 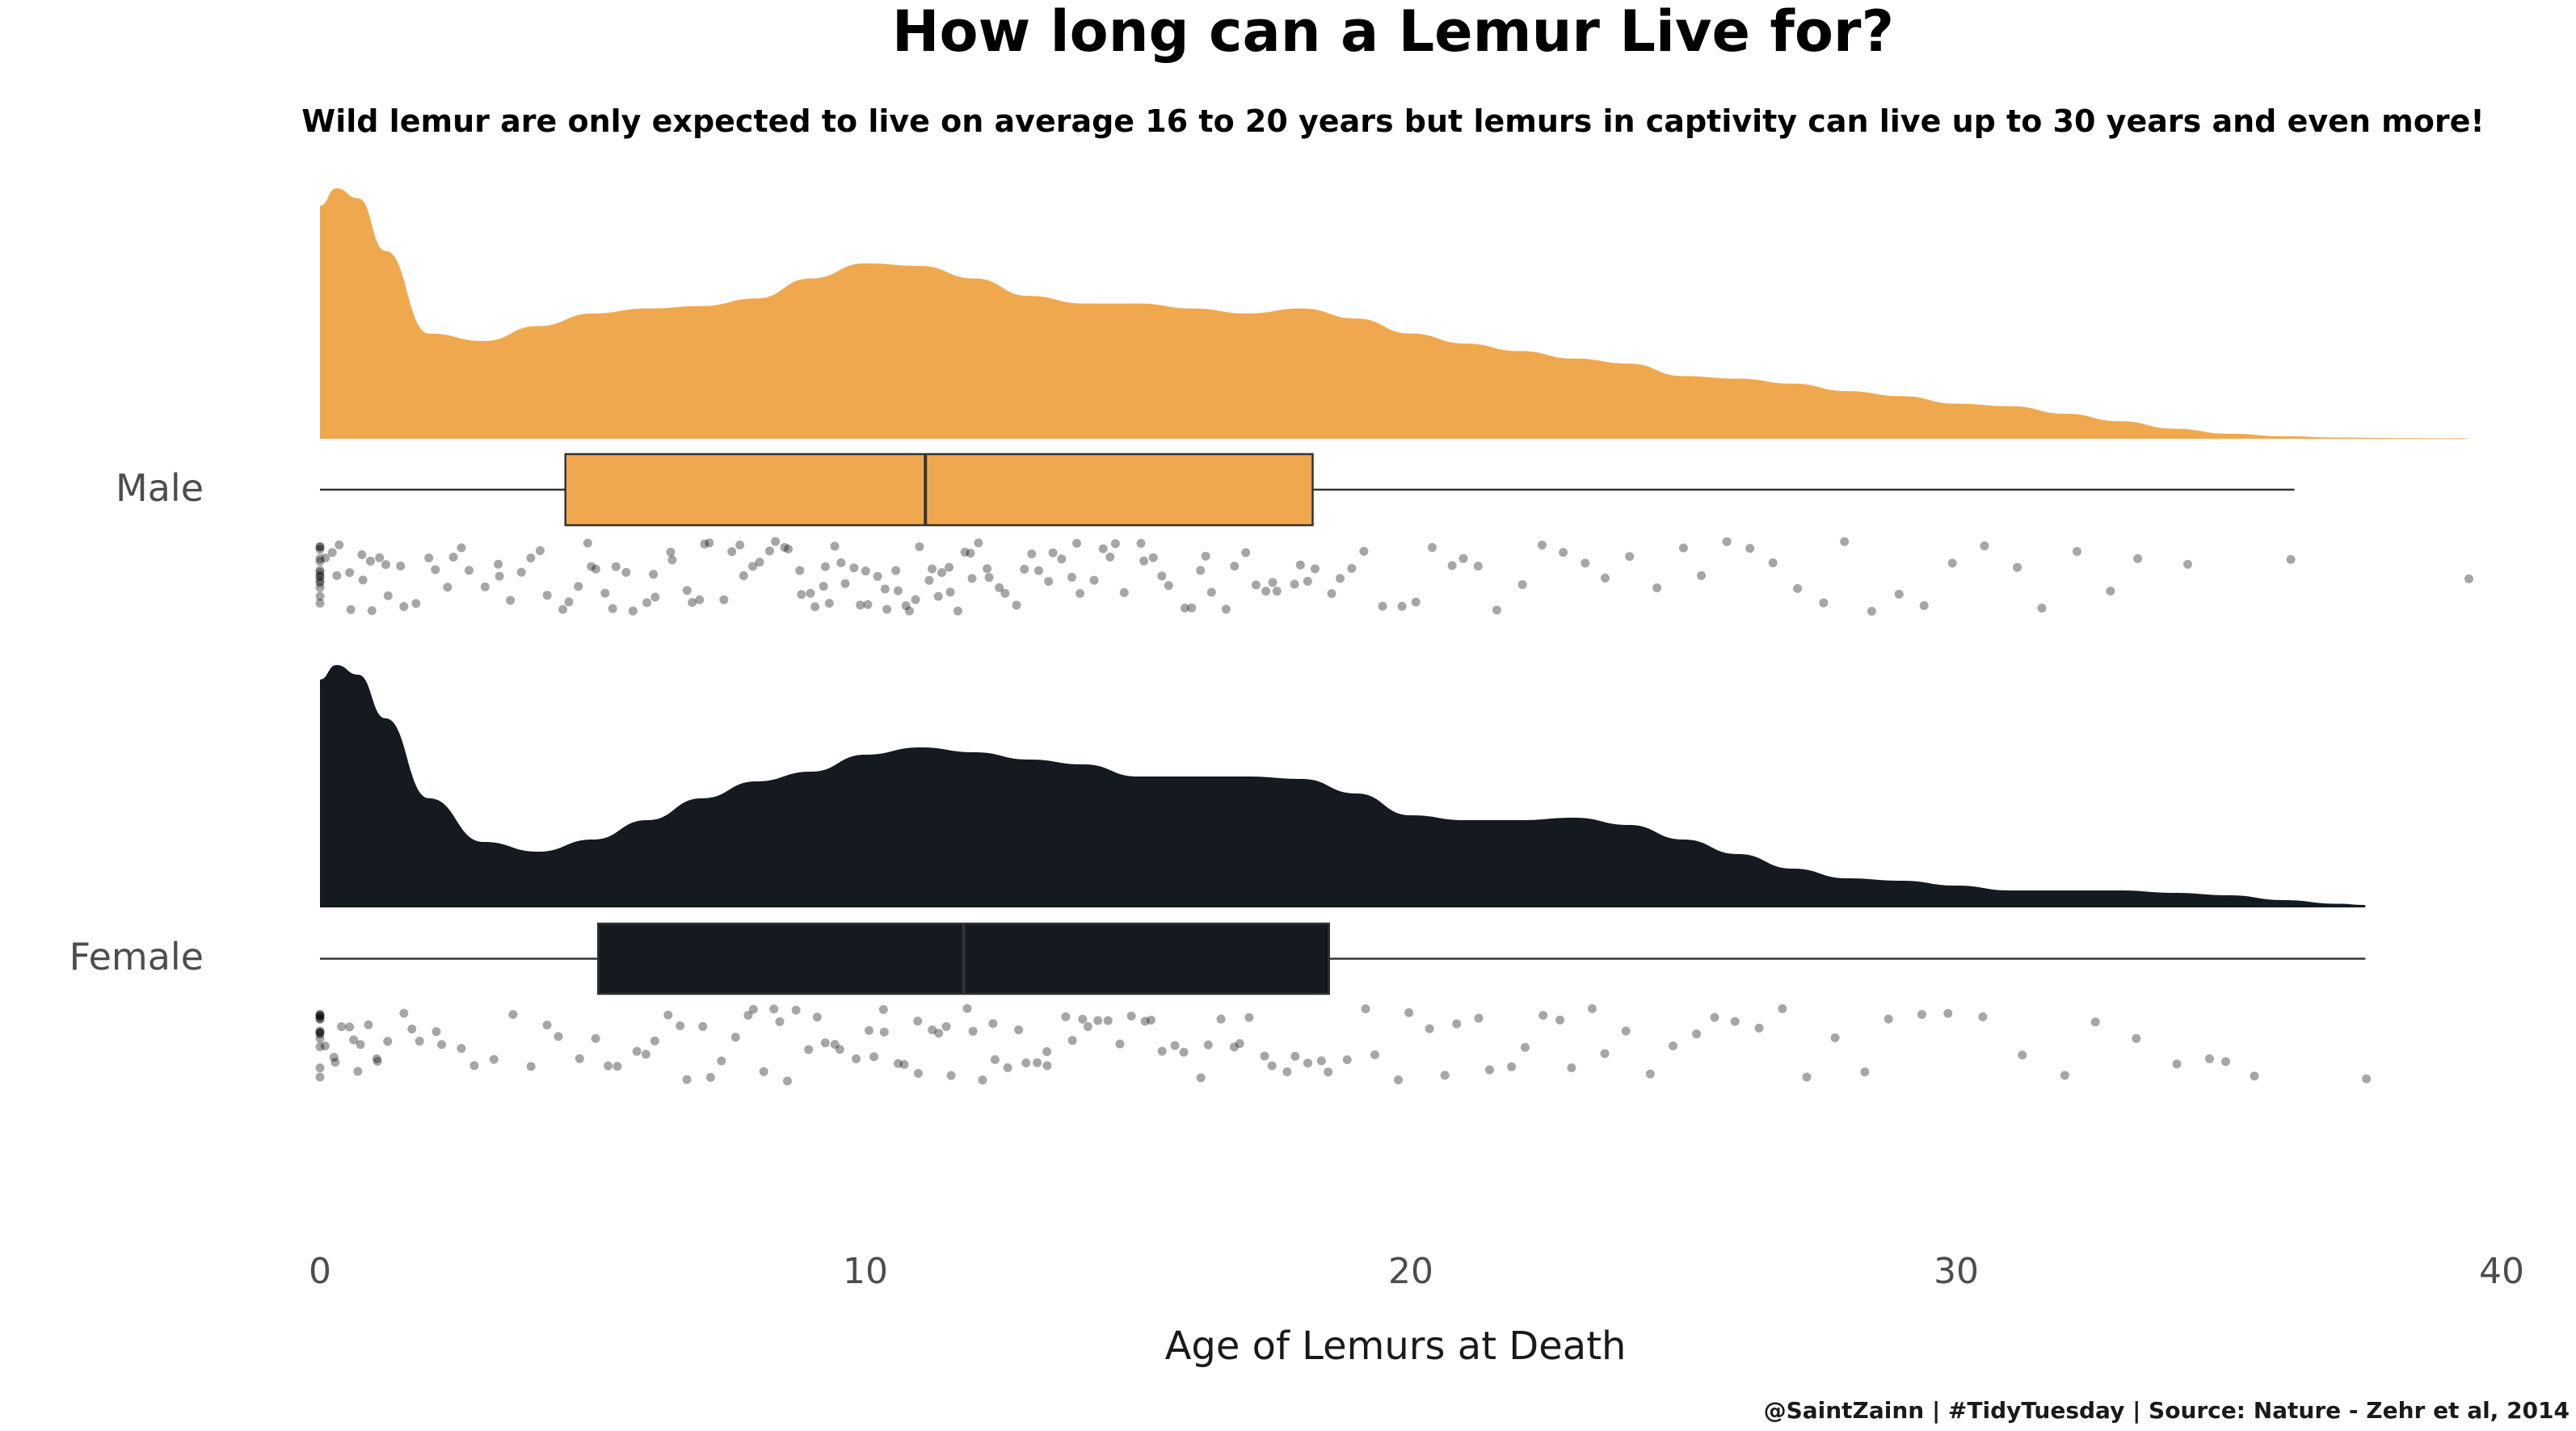 What do you see at coordinates (1393, 32) in the screenshot?
I see `chart-title: How long can a Lemur Live for?` at bounding box center [1393, 32].